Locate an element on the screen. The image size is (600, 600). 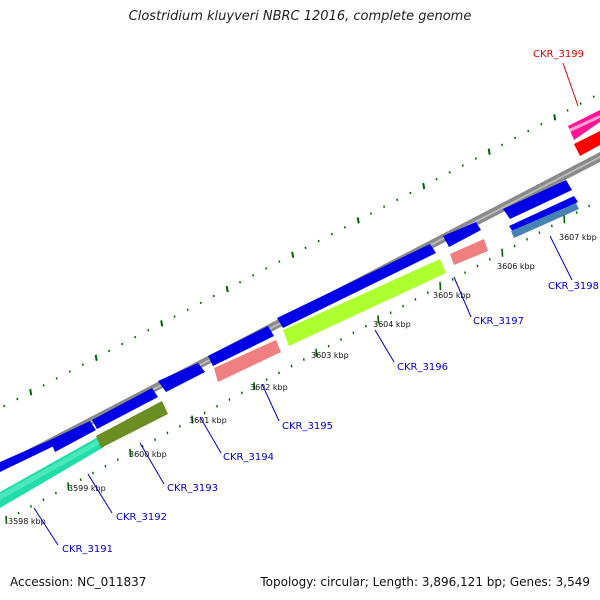
gene-label: CKR_3197 is located at coordinates (498, 321).